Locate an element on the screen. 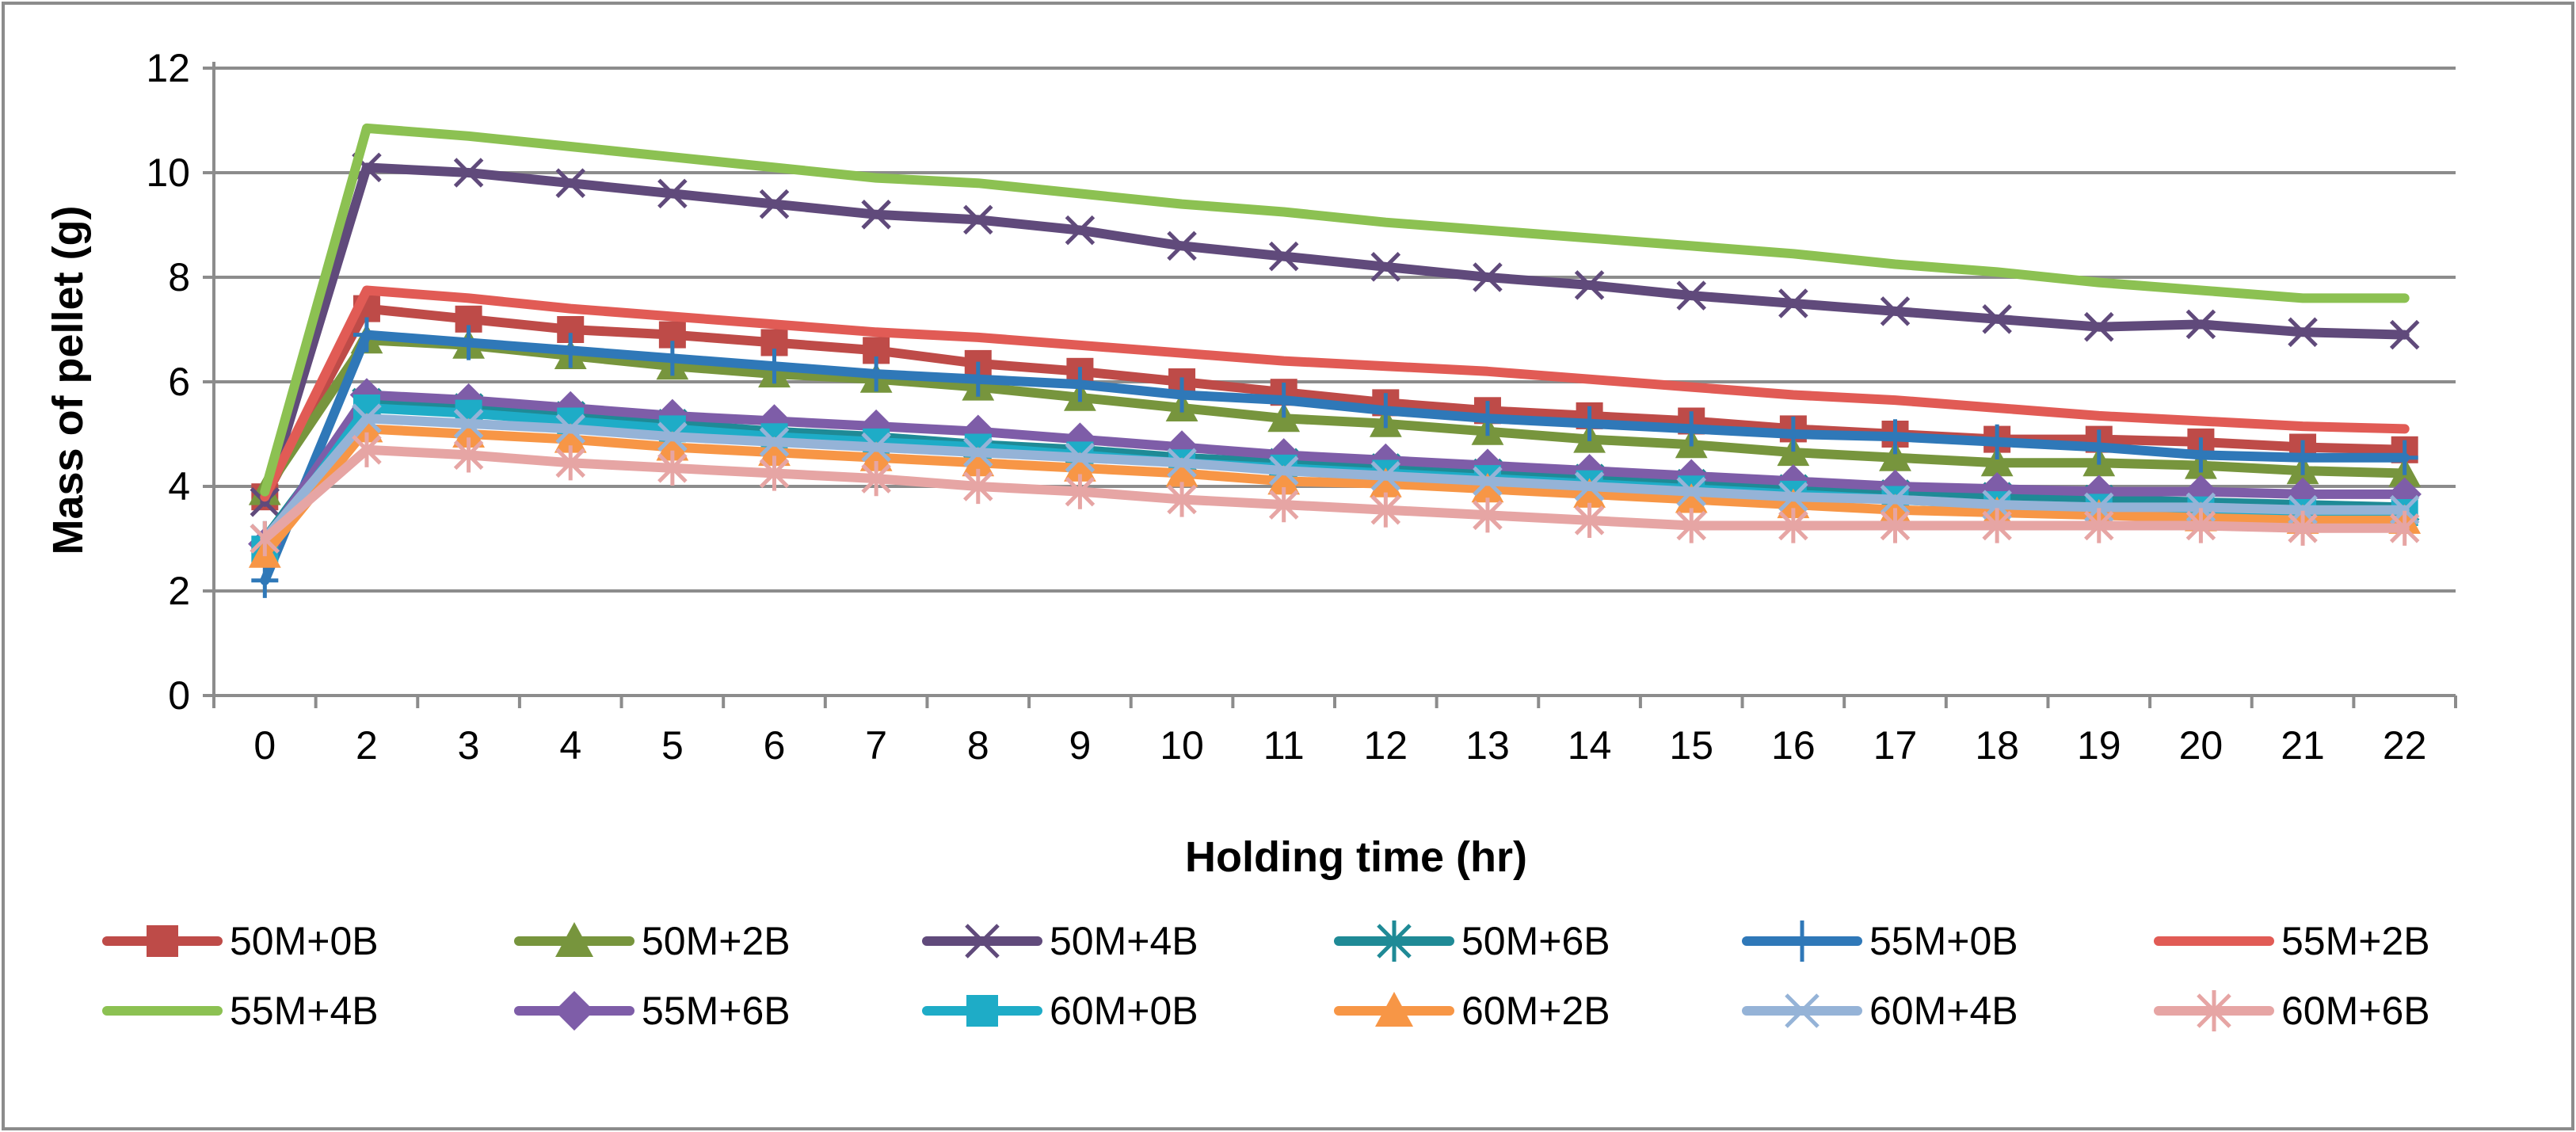 This screenshot has height=1132, width=2576. legend-item: 50M+4B is located at coordinates (1060, 941).